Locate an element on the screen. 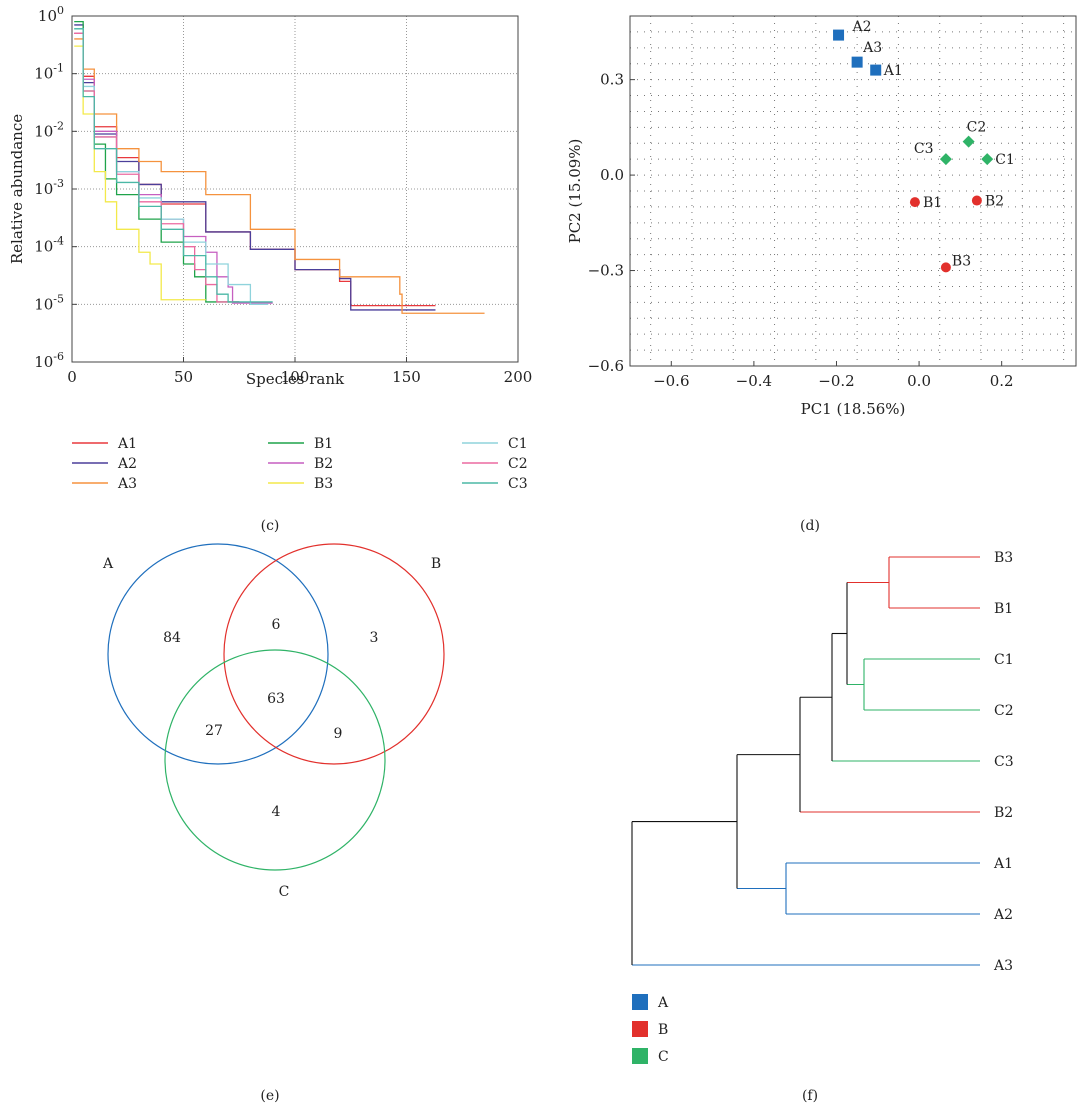 The width and height of the screenshot is (1077, 1111). panel-label-f: (f) is located at coordinates (810, 1096).